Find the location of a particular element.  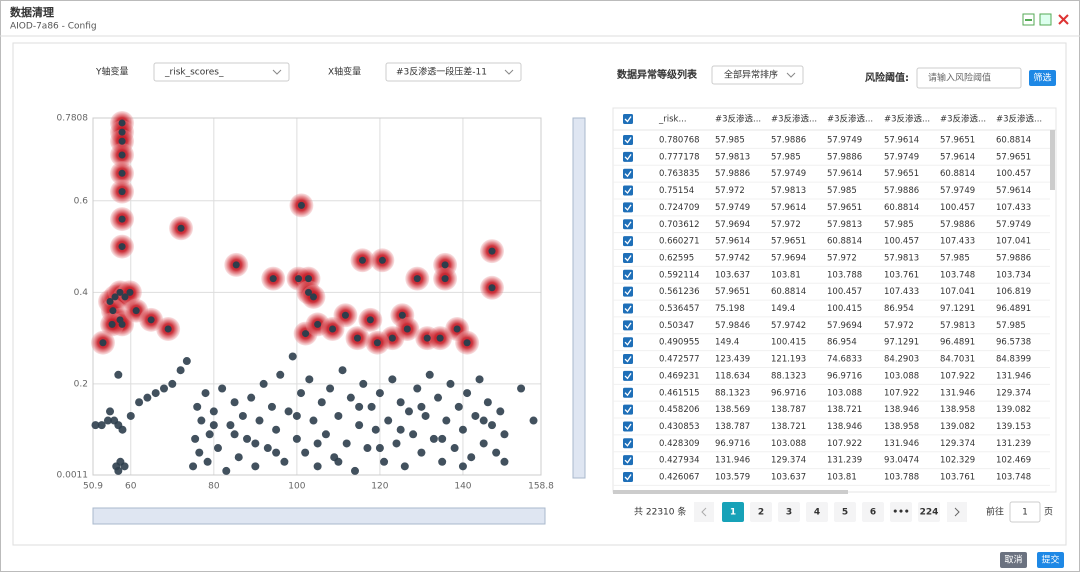

table-cell: 103.748 is located at coordinates (1013, 478).